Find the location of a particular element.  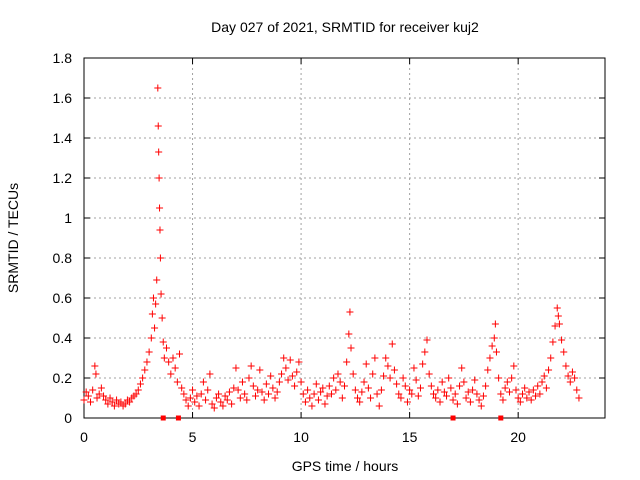

y-tick-label: 1.6 is located at coordinates (63, 98).